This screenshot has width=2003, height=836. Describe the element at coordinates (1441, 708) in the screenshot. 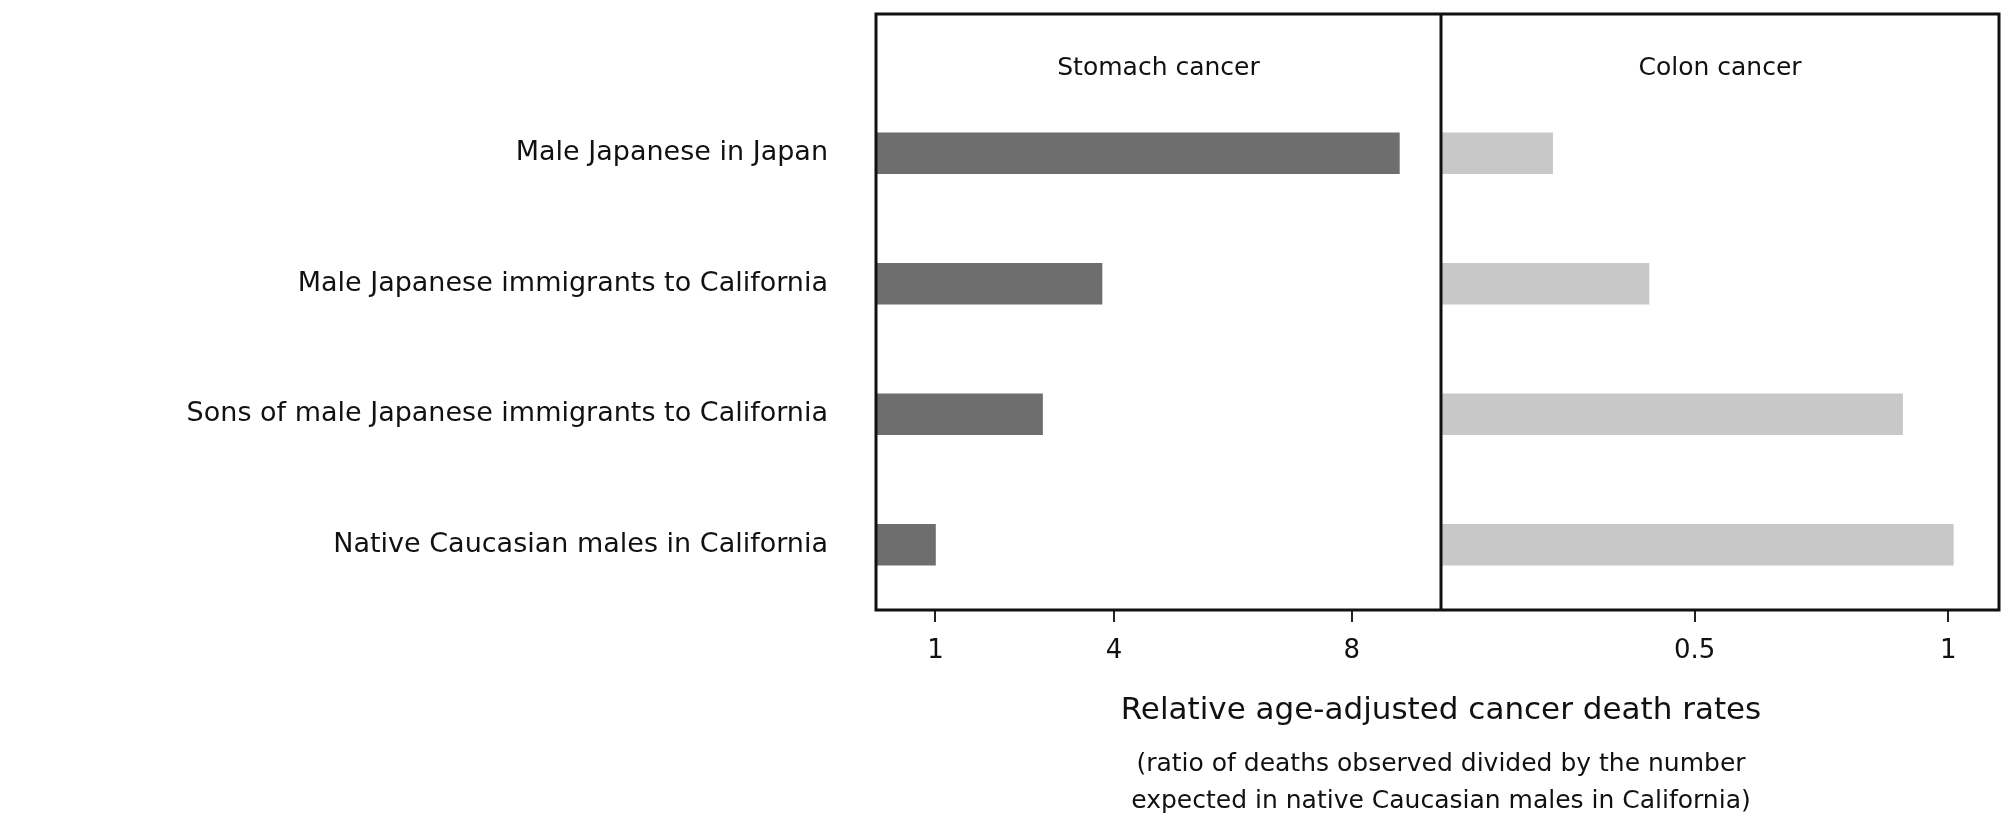

I see `x-axis-title: Relative age-adjusted cancer death rates` at that location.